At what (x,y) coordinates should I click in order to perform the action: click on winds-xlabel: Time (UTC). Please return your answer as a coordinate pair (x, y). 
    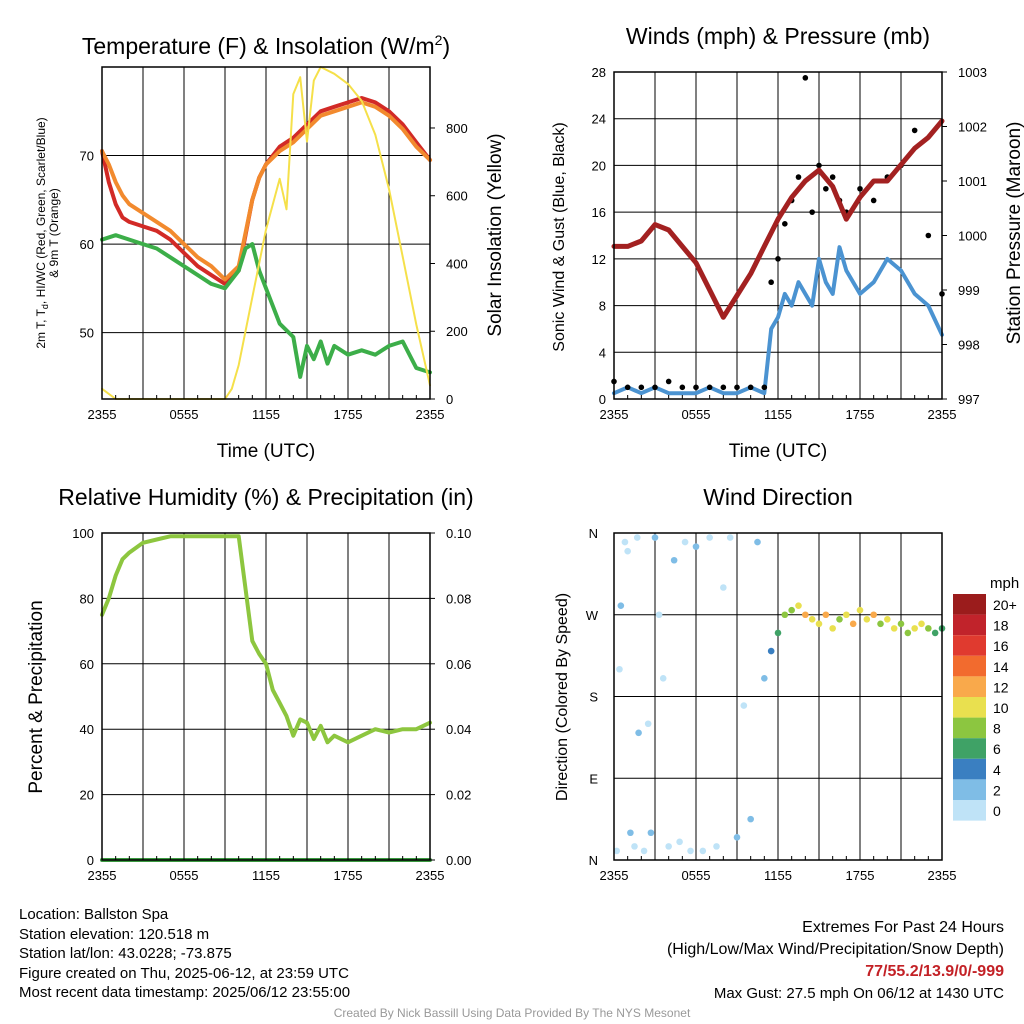
    Looking at the image, I should click on (778, 451).